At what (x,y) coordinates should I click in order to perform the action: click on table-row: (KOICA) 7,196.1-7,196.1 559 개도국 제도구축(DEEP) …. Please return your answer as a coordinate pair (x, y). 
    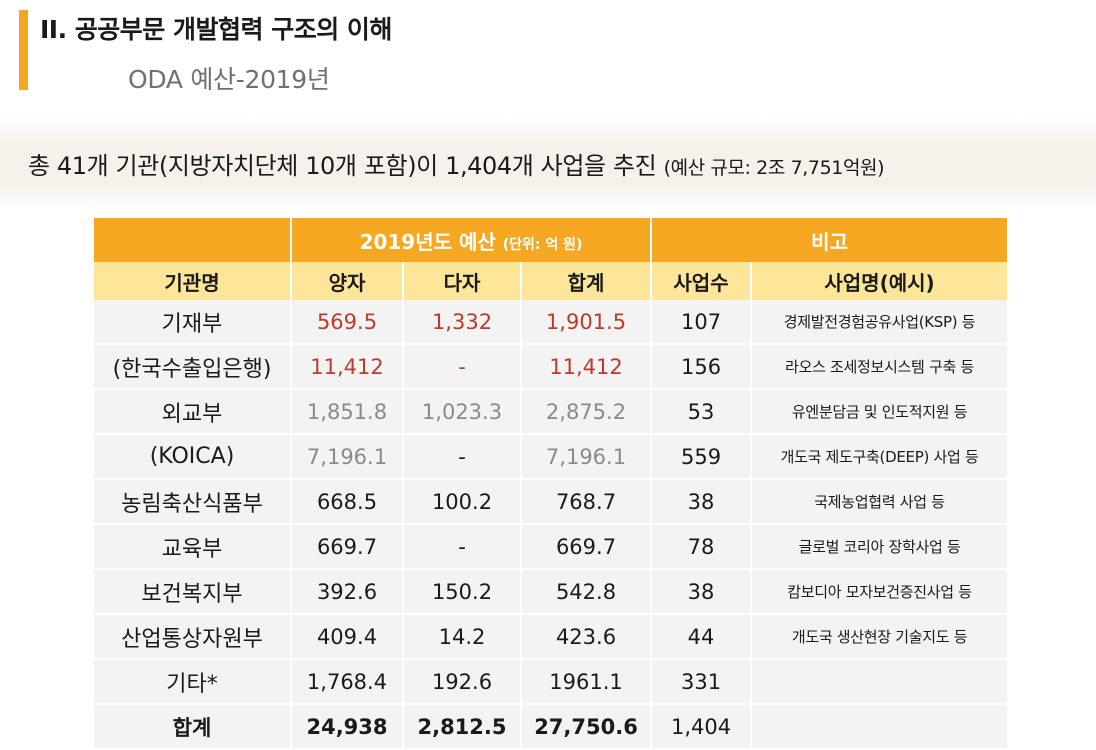
    Looking at the image, I should click on (552, 457).